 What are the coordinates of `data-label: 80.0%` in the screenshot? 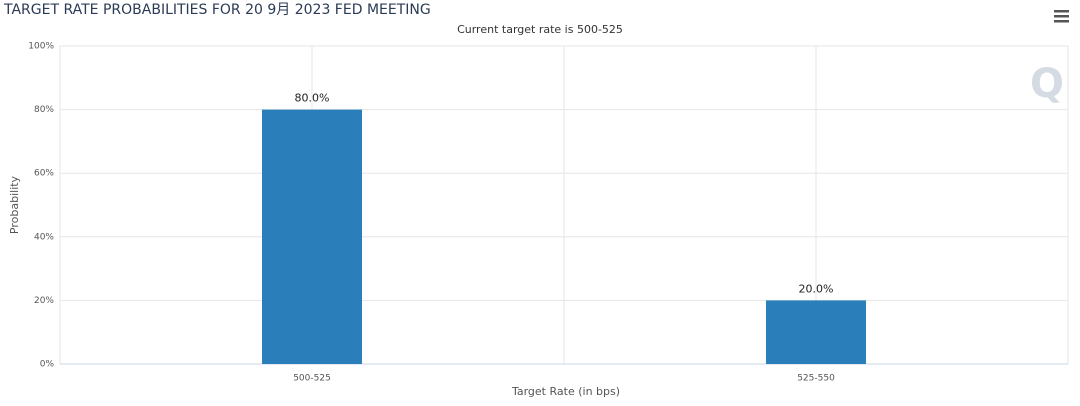 It's located at (312, 98).